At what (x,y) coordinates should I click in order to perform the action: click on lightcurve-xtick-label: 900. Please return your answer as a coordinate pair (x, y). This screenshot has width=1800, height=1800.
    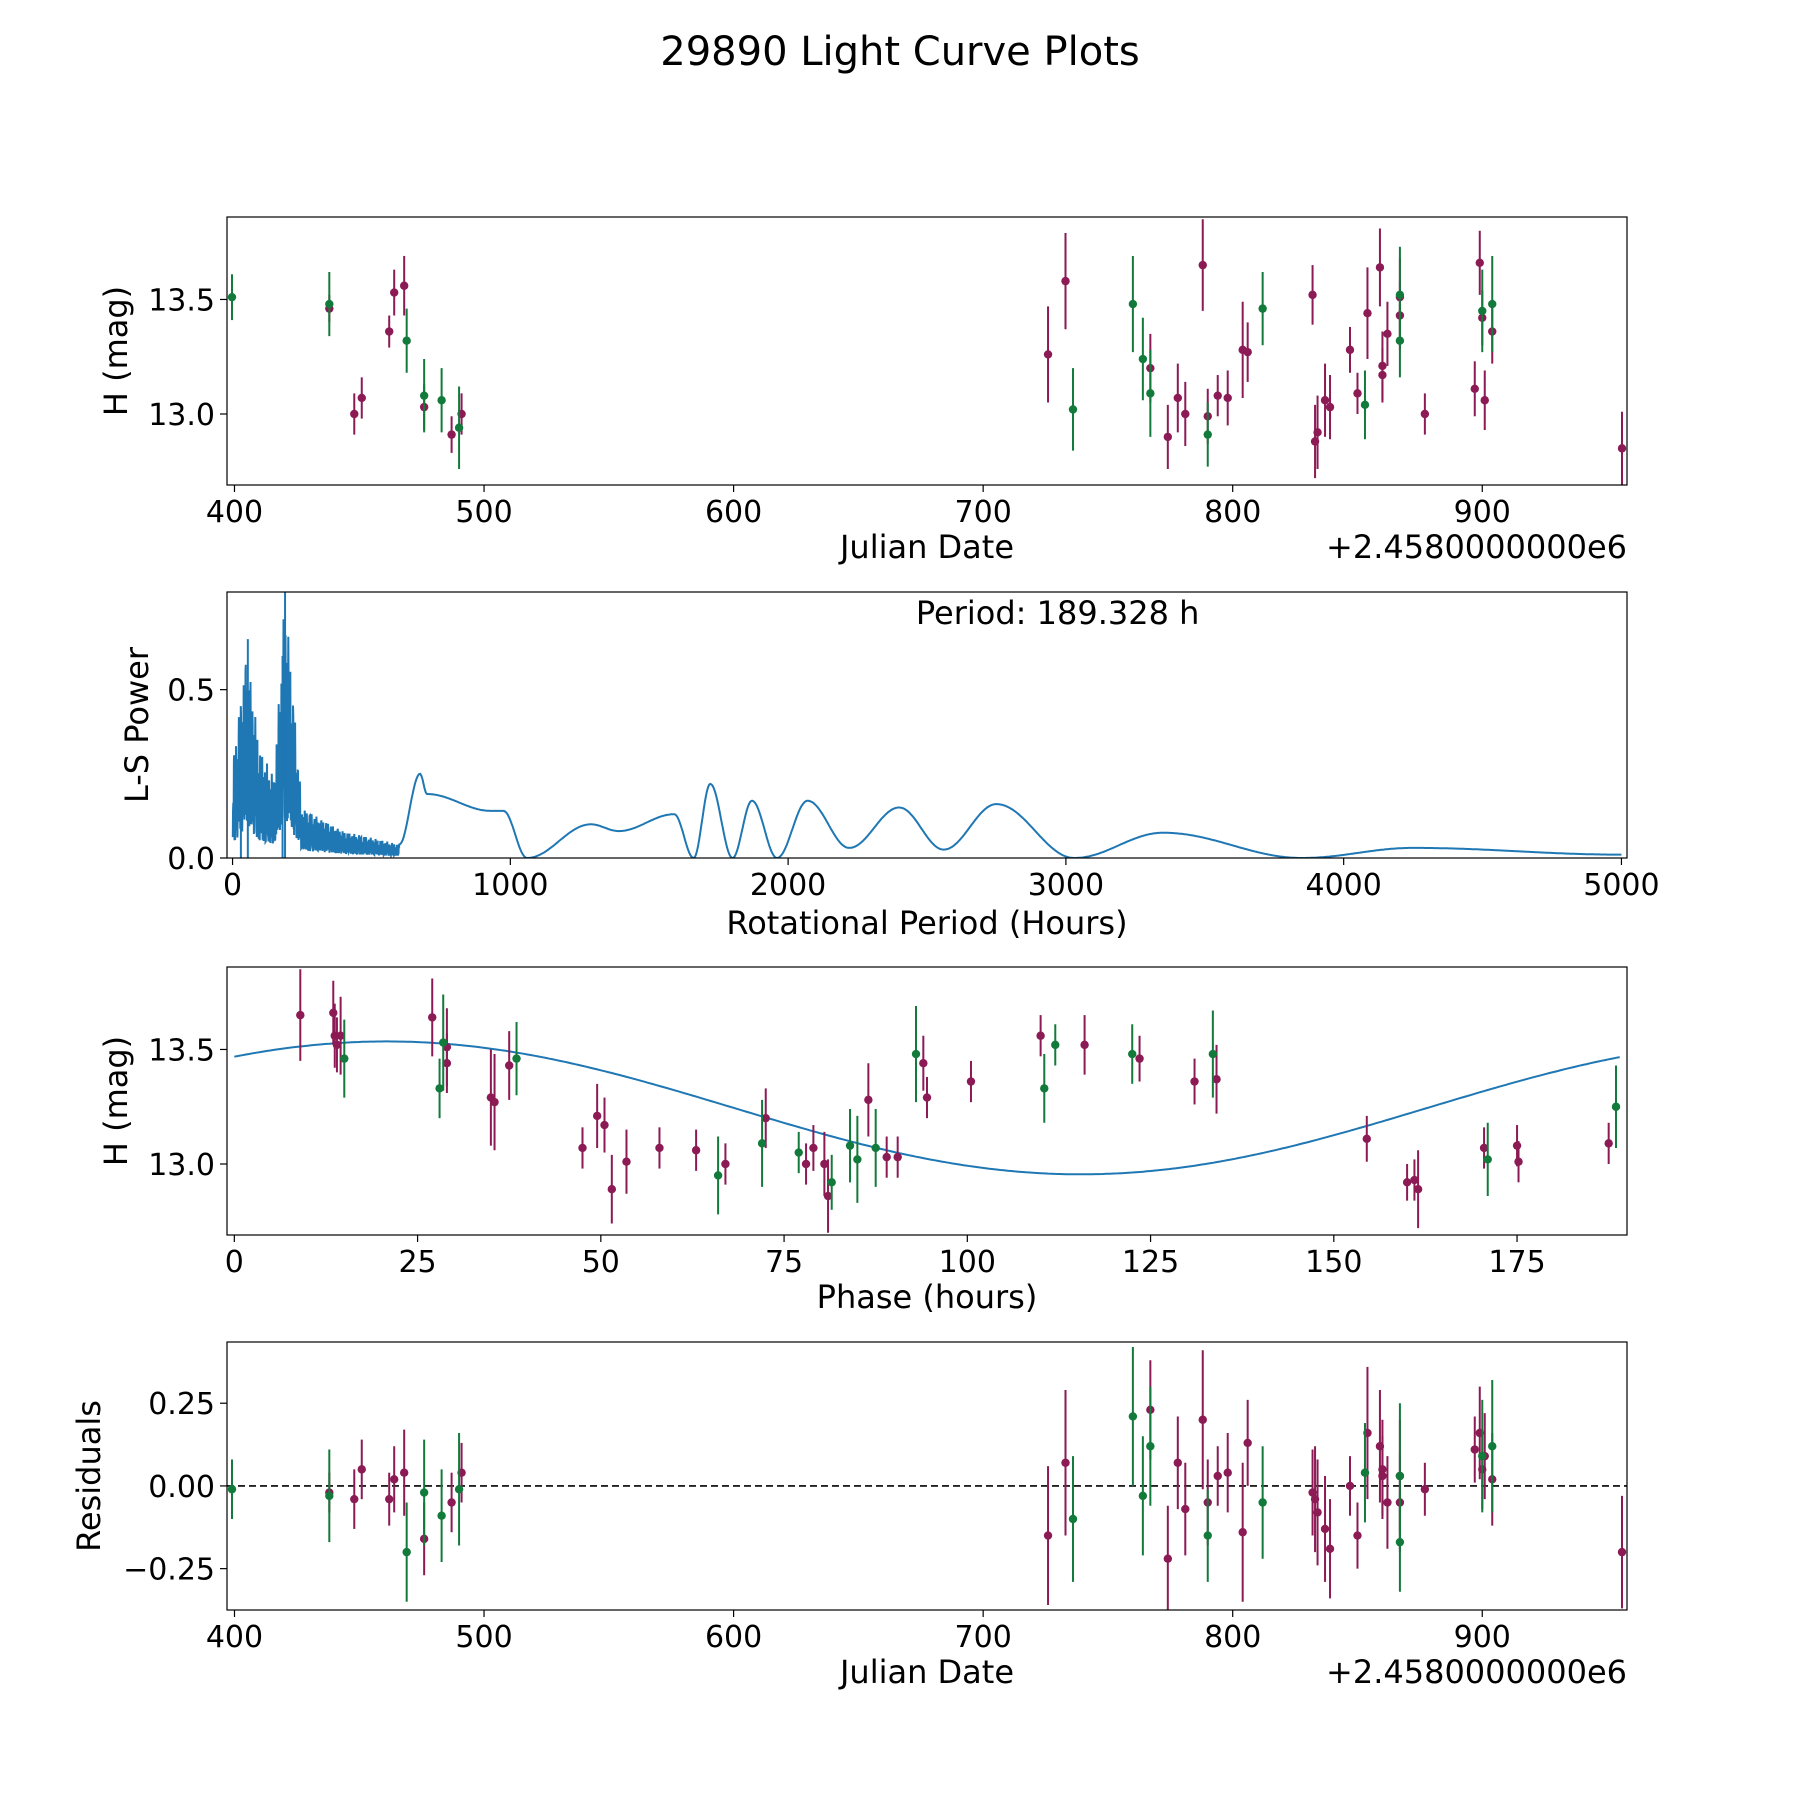
    Looking at the image, I should click on (1482, 512).